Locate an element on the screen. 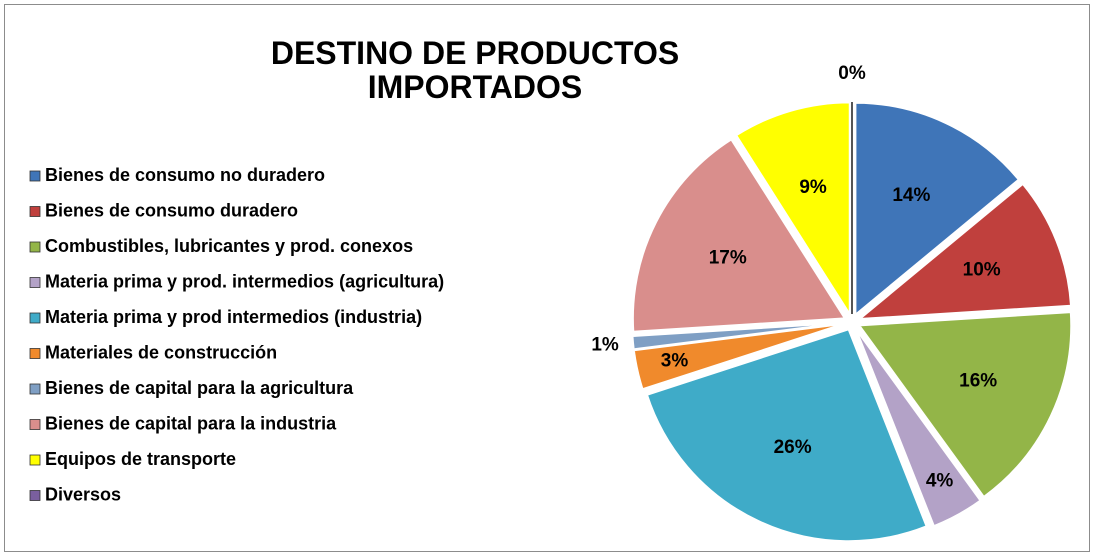 Image resolution: width=1096 pixels, height=558 pixels. data-label: 26% is located at coordinates (793, 447).